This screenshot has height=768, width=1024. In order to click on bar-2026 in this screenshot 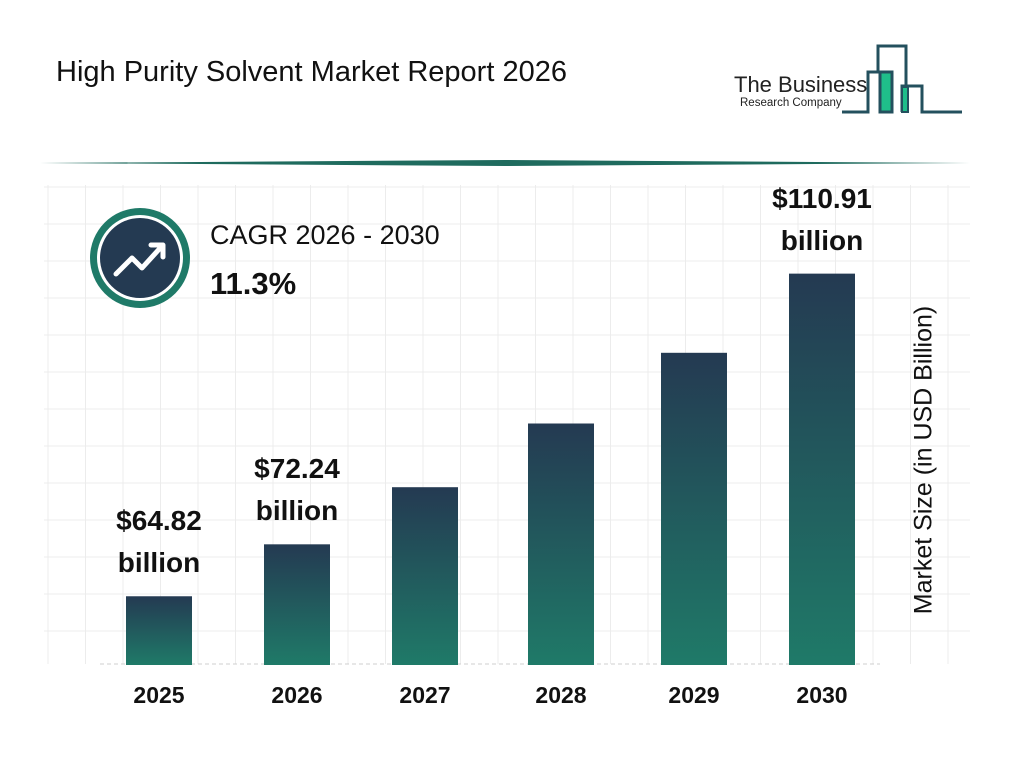, I will do `click(297, 604)`.